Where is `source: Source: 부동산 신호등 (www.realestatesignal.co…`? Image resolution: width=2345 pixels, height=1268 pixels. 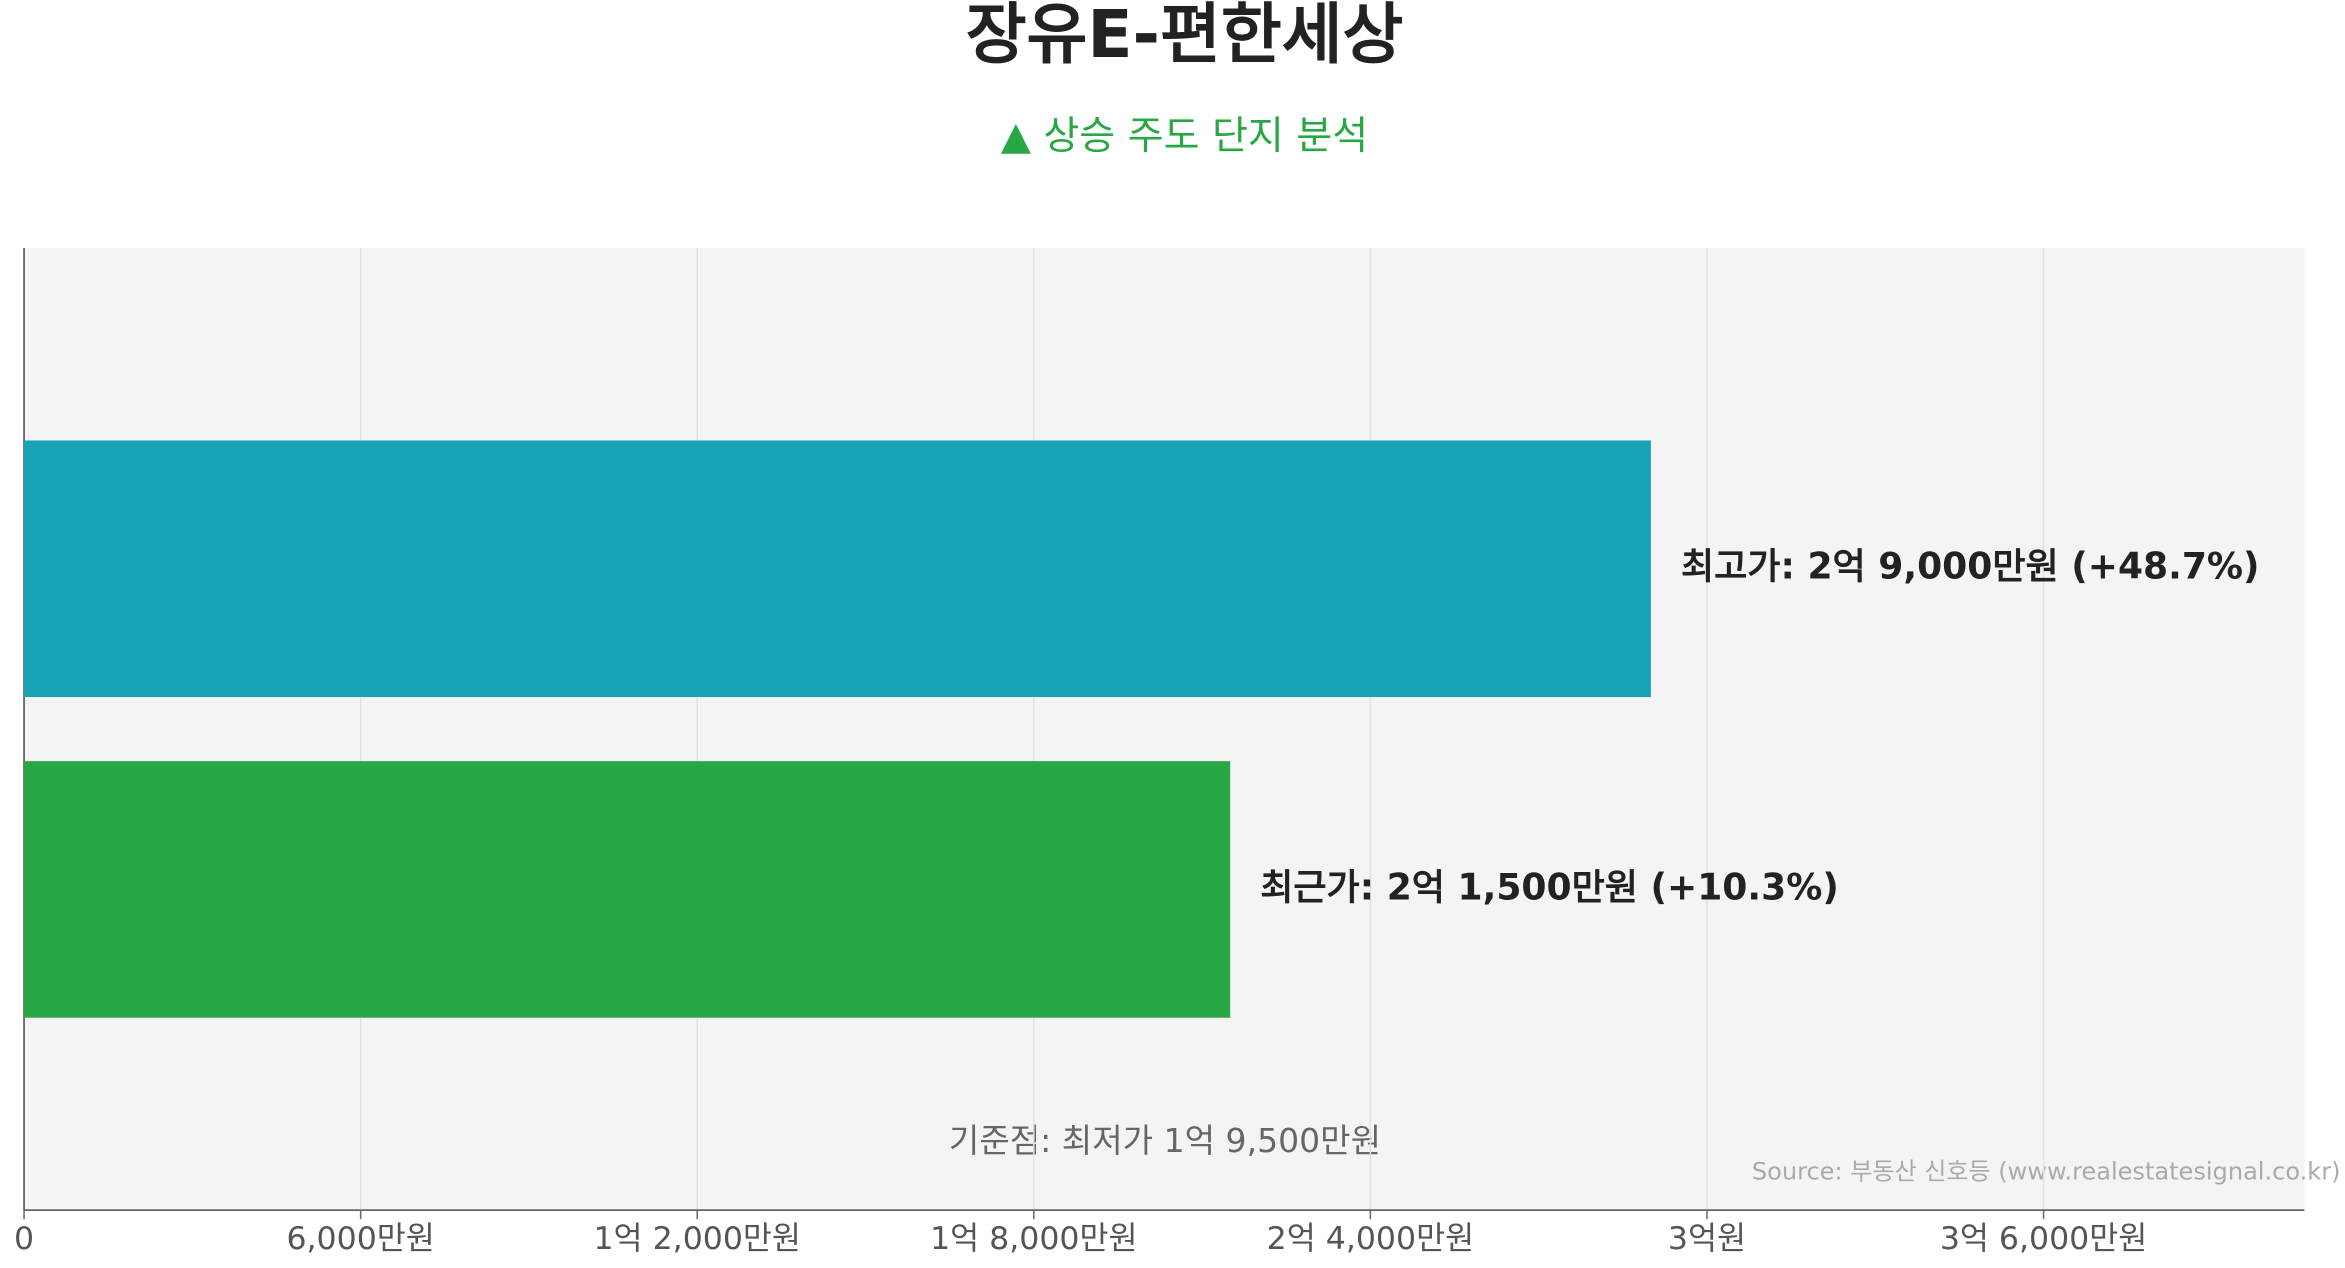
source: Source: 부동산 신호등 (www.realestatesignal.co… is located at coordinates (2046, 1172).